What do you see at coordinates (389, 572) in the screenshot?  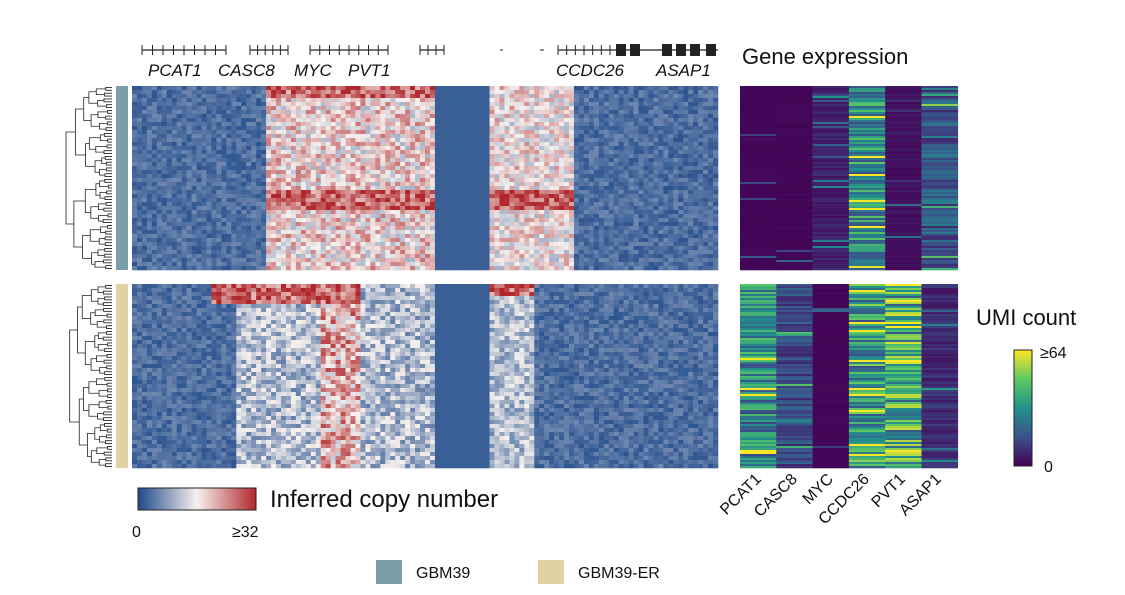 I see `legend-swatch-gbm39` at bounding box center [389, 572].